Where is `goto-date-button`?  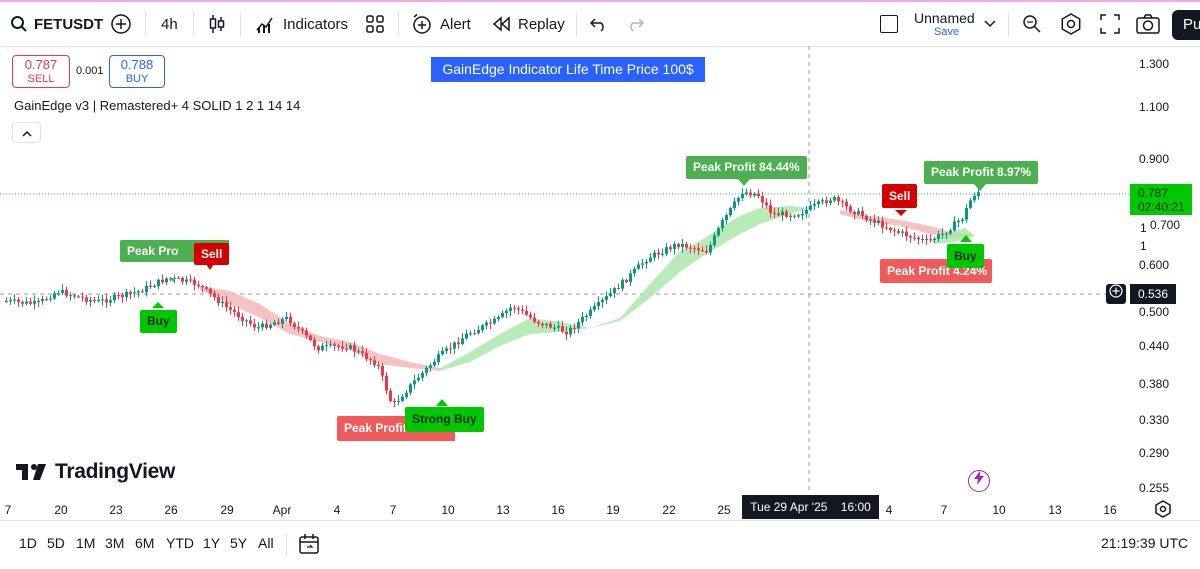
goto-date-button is located at coordinates (309, 546).